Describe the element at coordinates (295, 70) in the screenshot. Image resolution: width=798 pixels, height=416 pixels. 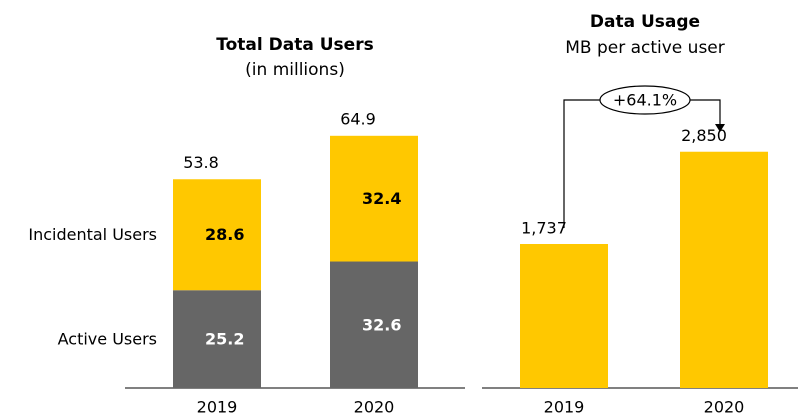
I see `chart-subtitle: (in millions)` at that location.